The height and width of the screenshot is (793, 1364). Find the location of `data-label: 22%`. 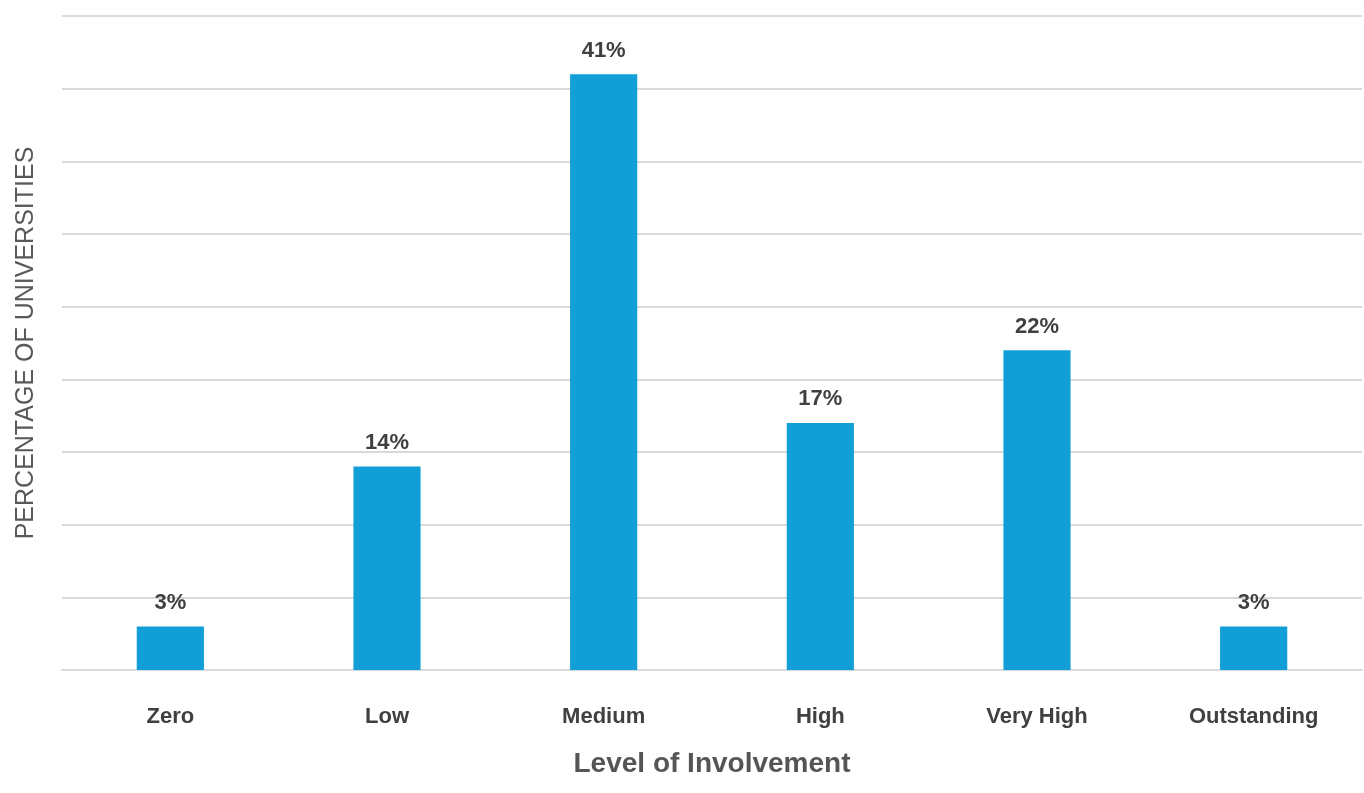

data-label: 22% is located at coordinates (1037, 325).